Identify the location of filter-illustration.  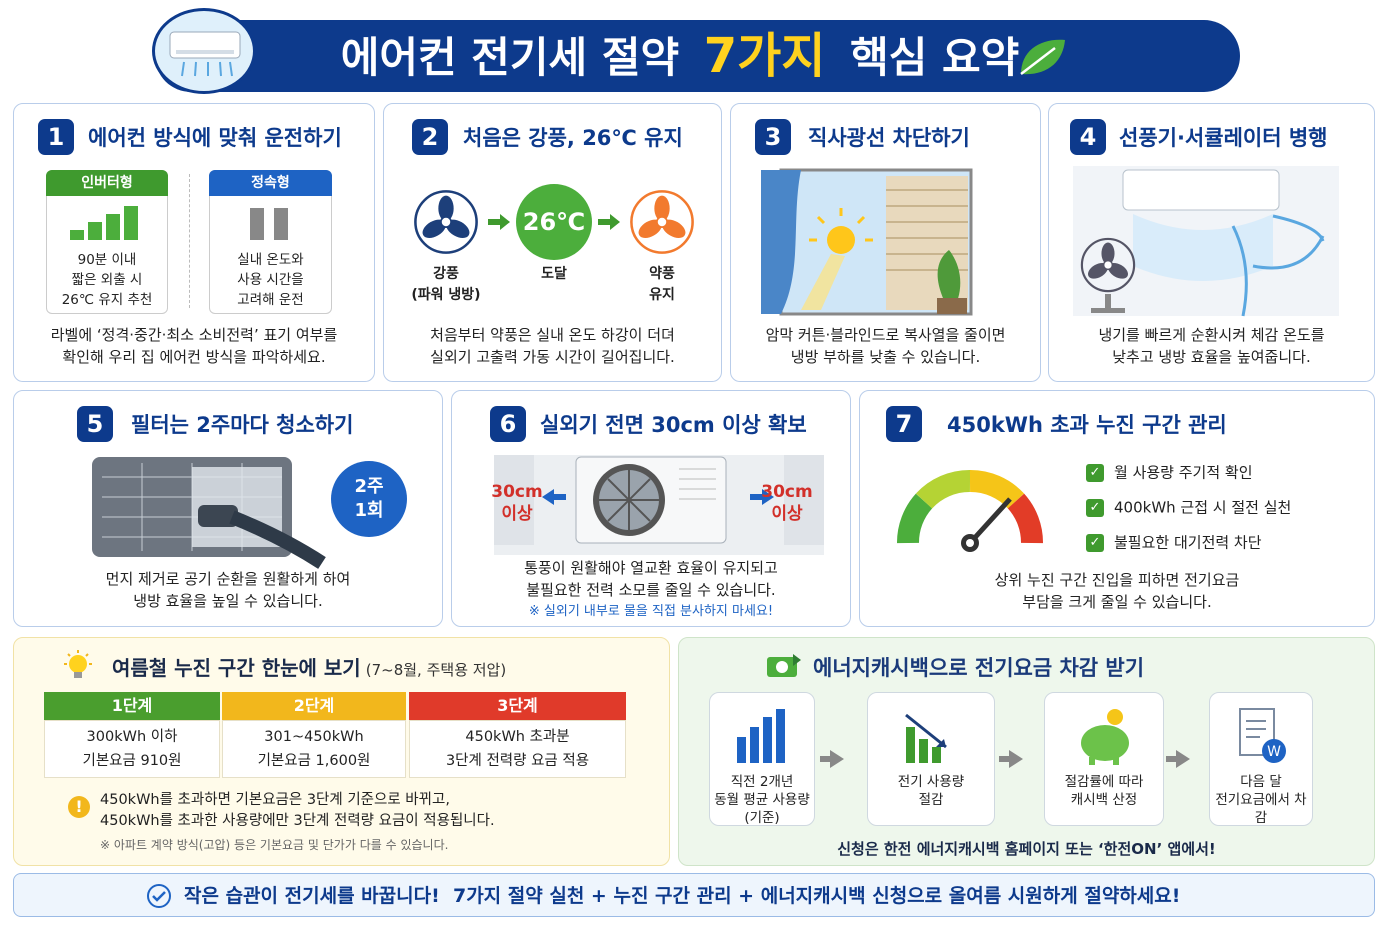
(209, 513).